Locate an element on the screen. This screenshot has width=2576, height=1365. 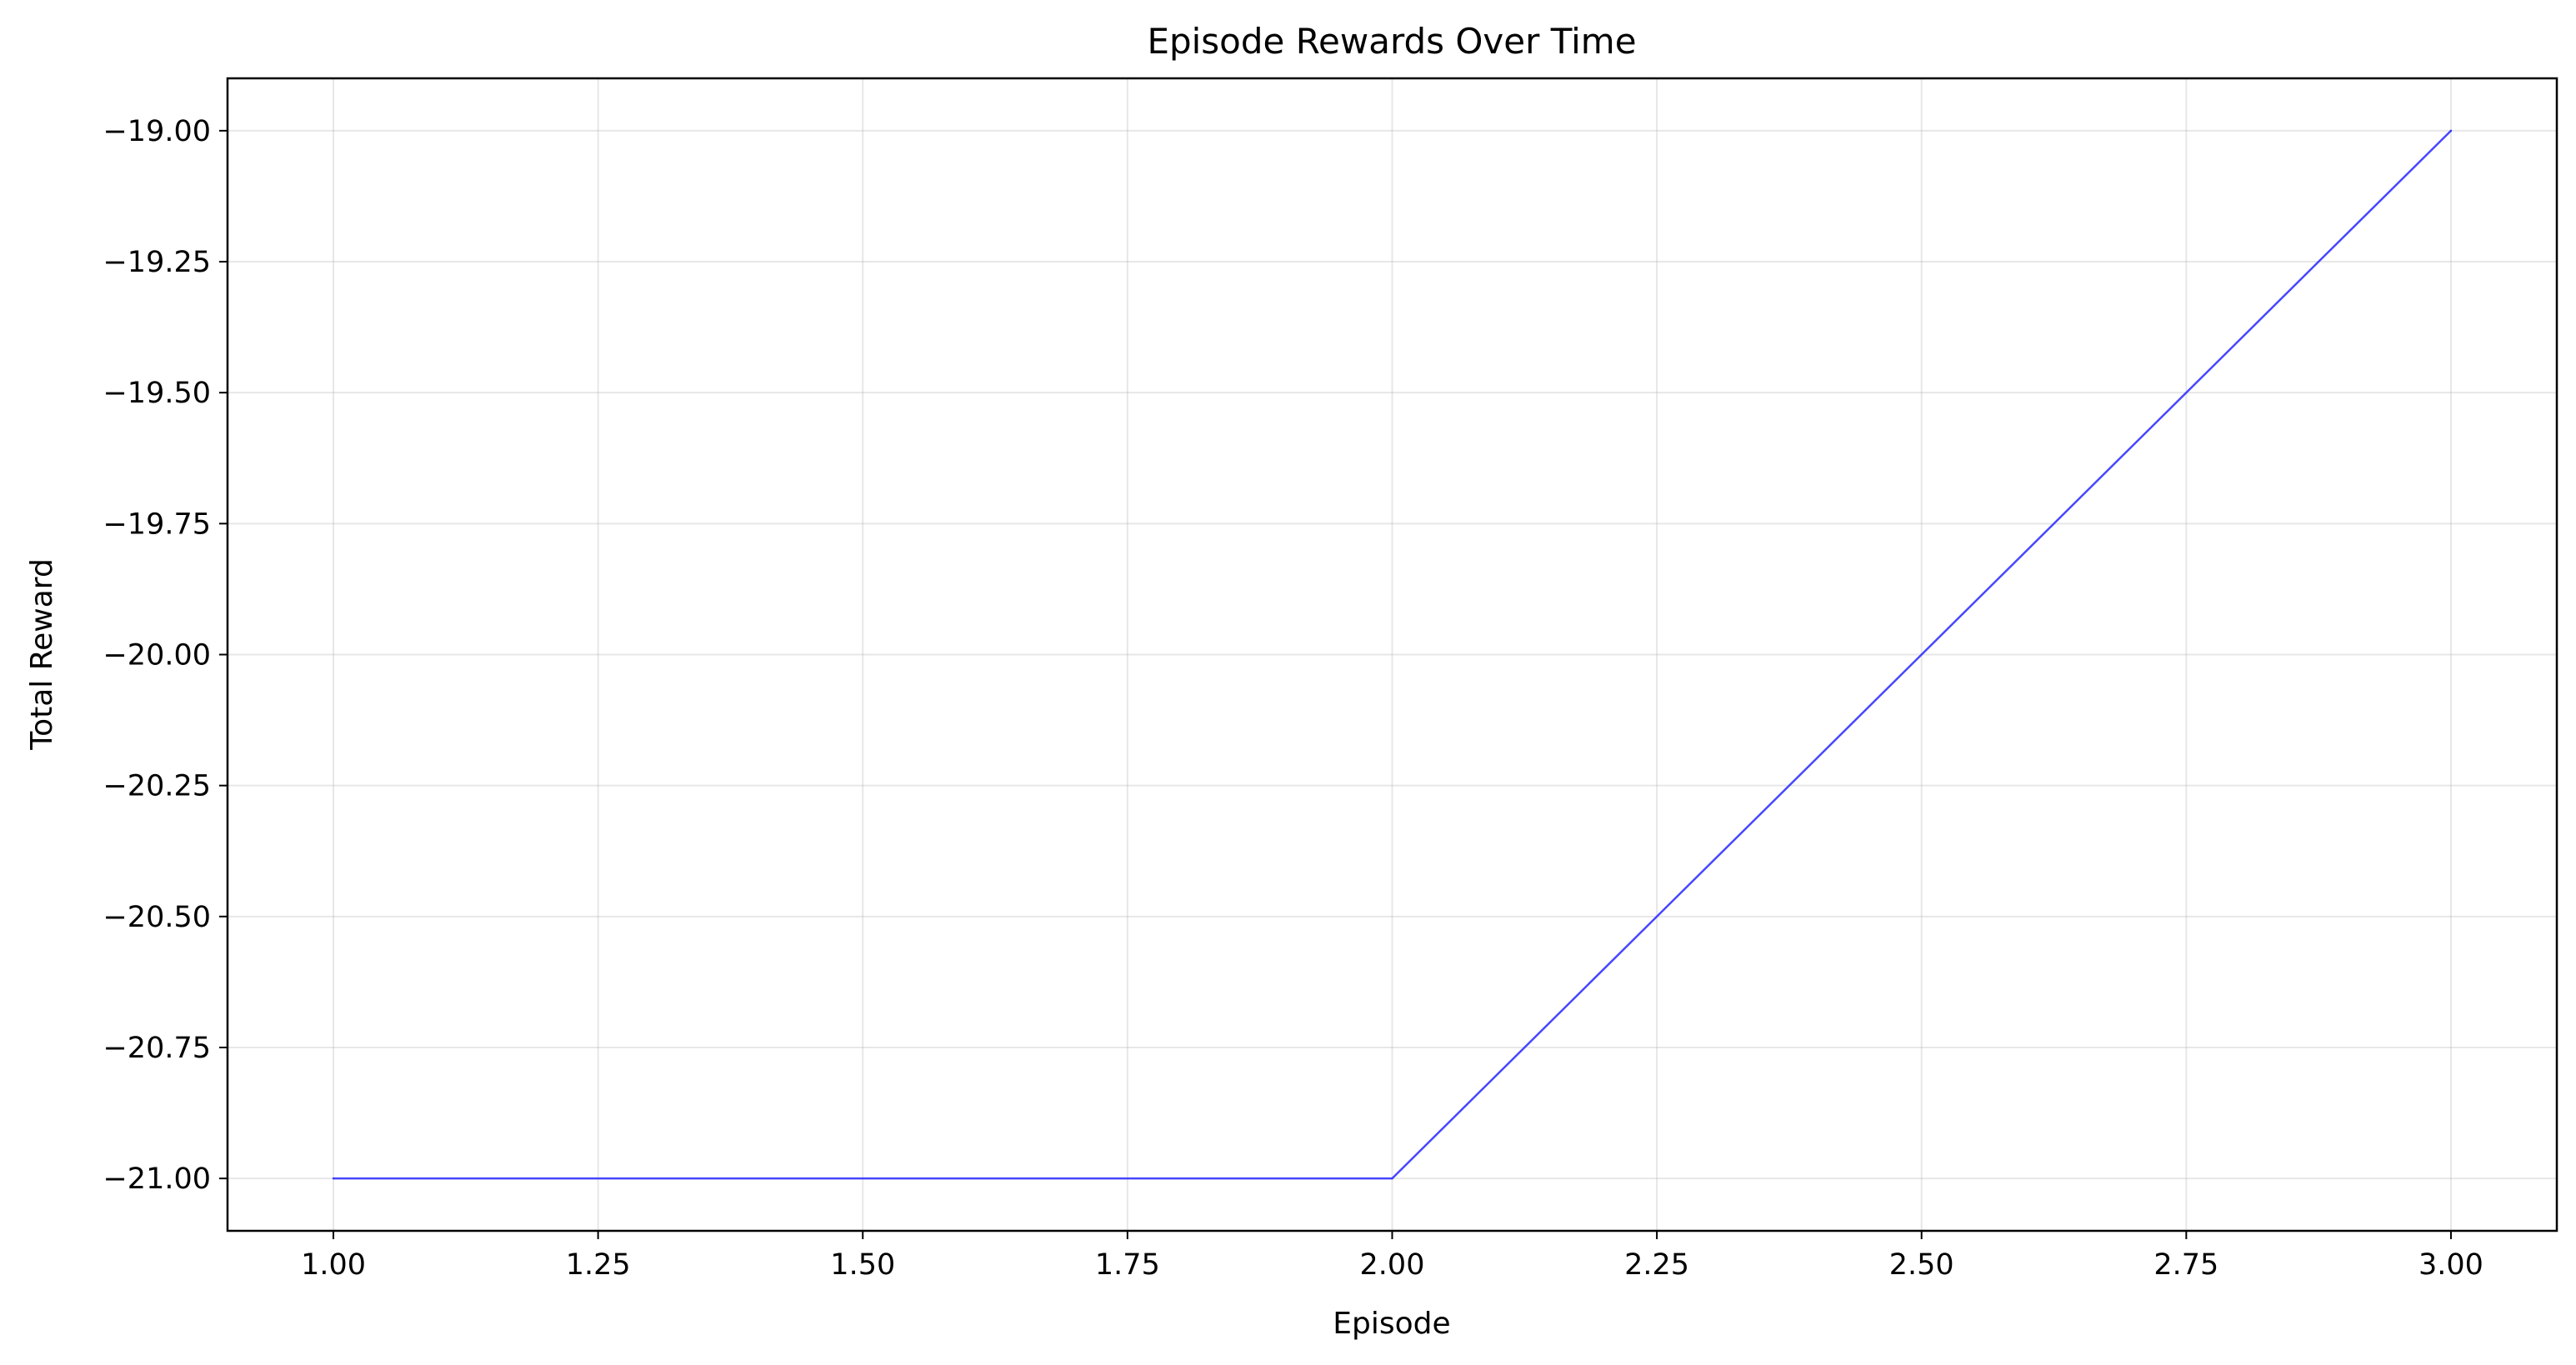
y-axis-label: Total Reward is located at coordinates (42, 654).